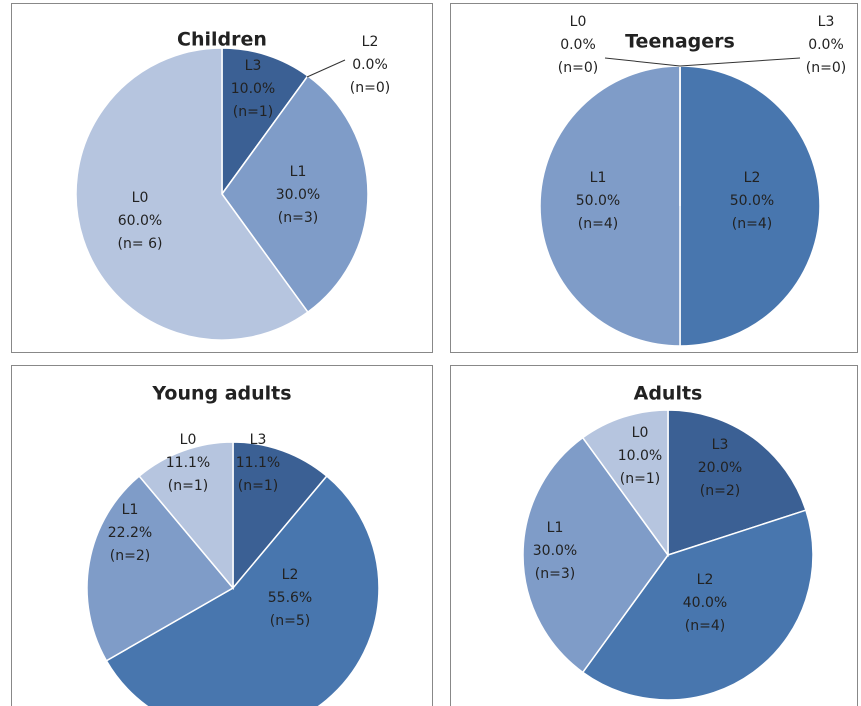  What do you see at coordinates (668, 394) in the screenshot?
I see `chart-title: Adults` at bounding box center [668, 394].